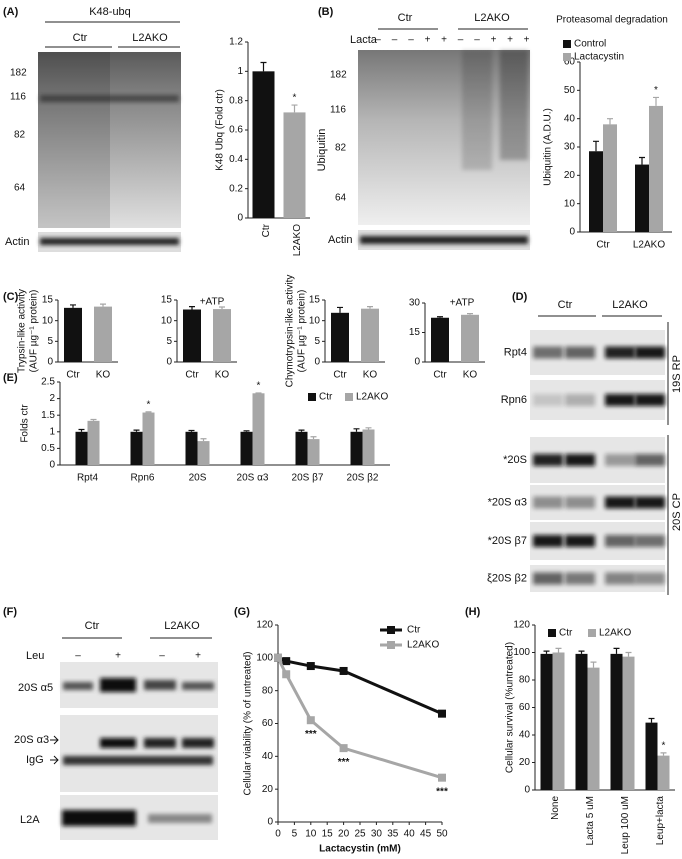 The height and width of the screenshot is (859, 682). What do you see at coordinates (326, 397) in the screenshot?
I see `legend-label: Ctr` at bounding box center [326, 397].